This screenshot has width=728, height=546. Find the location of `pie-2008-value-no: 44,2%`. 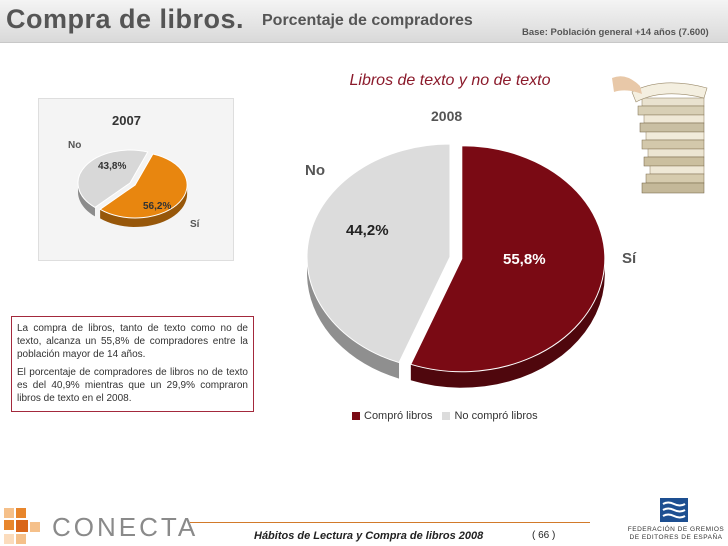

pie-2008-value-no: 44,2% is located at coordinates (367, 230).